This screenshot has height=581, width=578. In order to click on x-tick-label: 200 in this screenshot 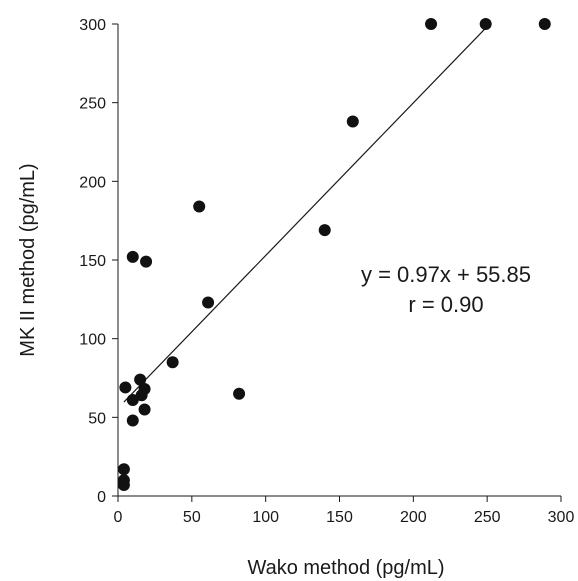, I will do `click(413, 517)`.